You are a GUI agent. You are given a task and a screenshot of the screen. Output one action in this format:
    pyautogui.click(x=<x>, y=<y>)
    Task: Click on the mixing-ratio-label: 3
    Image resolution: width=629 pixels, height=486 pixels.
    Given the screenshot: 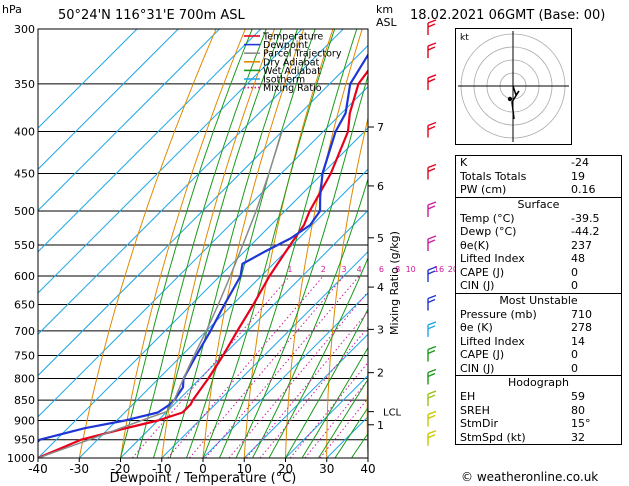 What is the action you would take?
    pyautogui.click(x=343, y=269)
    